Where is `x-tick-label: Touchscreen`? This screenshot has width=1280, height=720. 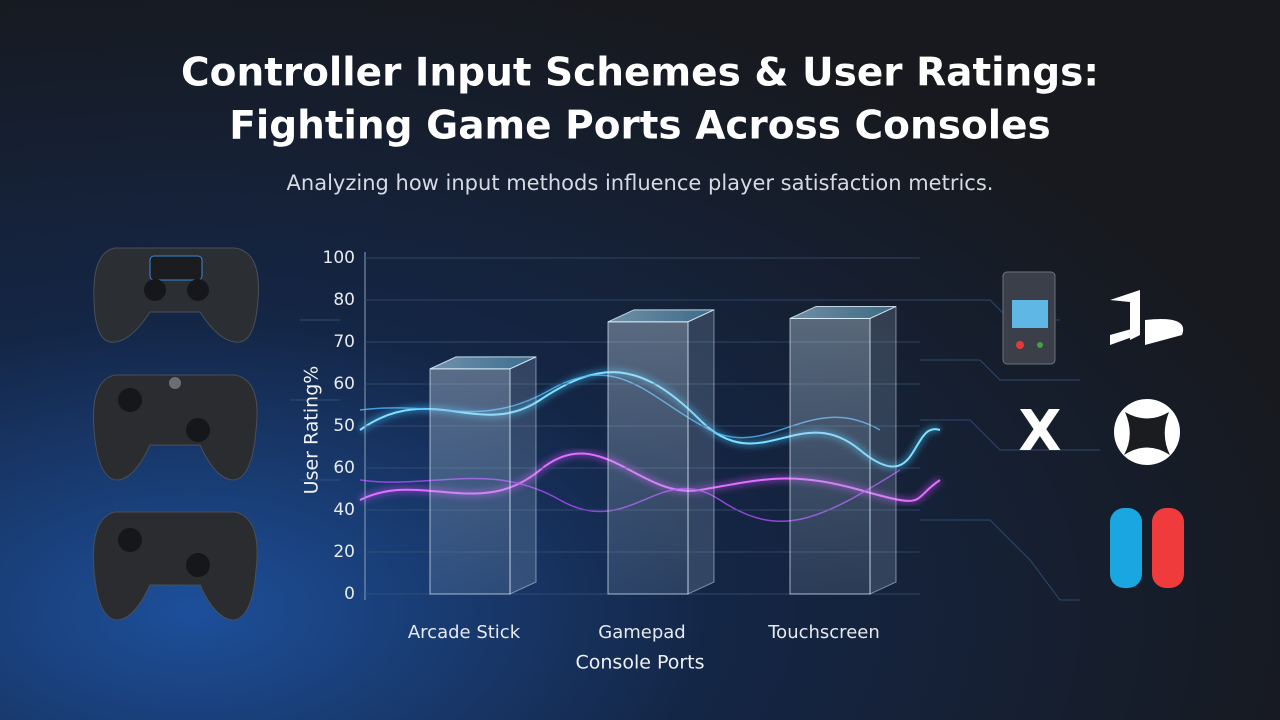
x-tick-label: Touchscreen is located at coordinates (823, 632).